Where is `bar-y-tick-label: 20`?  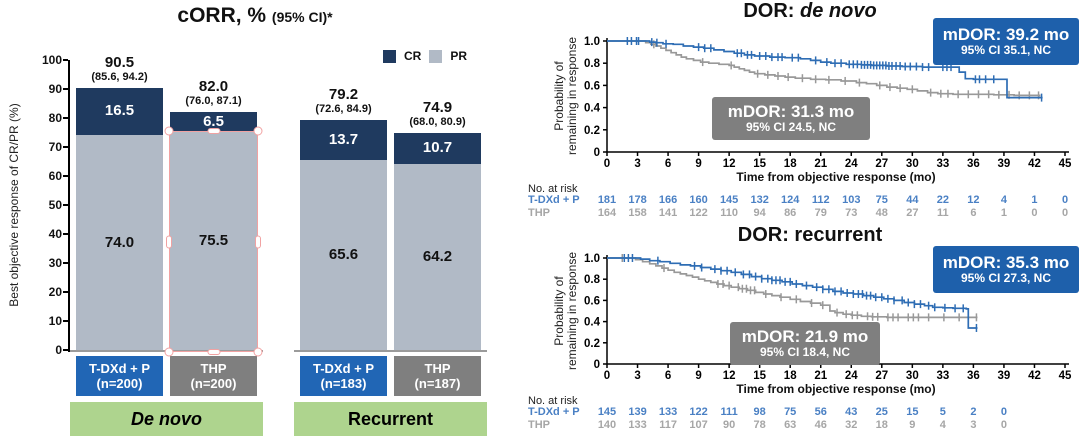 bar-y-tick-label: 20 is located at coordinates (55, 292).